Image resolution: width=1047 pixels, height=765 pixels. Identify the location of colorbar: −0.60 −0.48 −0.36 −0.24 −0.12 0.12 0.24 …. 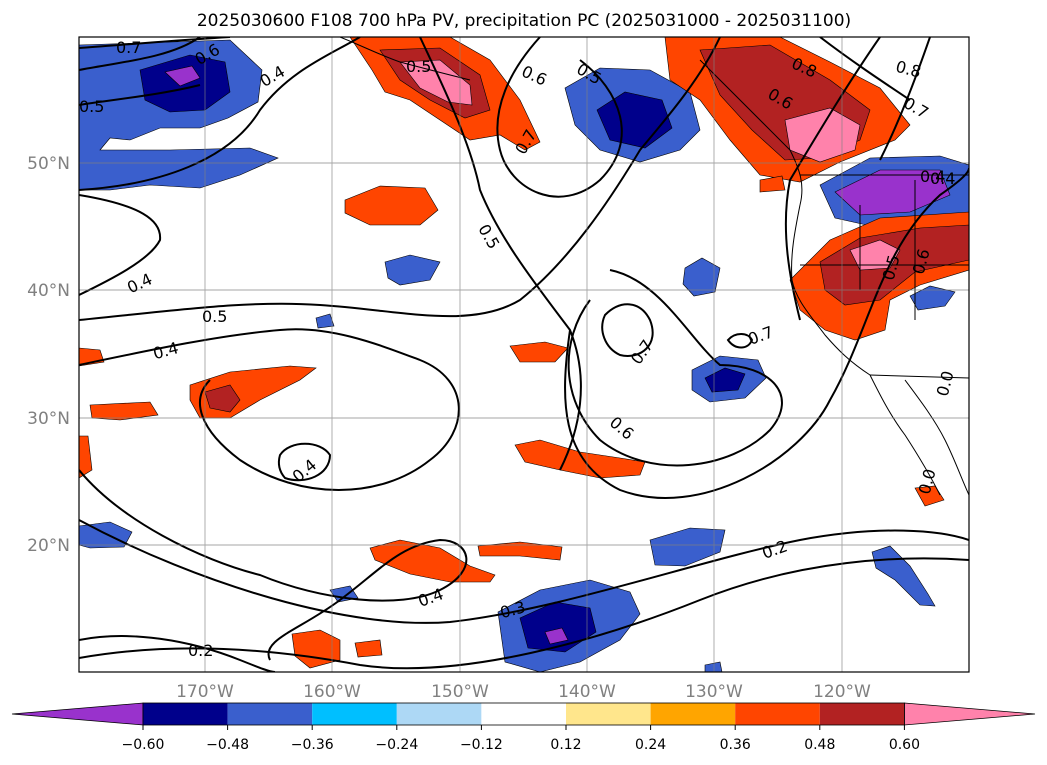
(523, 727).